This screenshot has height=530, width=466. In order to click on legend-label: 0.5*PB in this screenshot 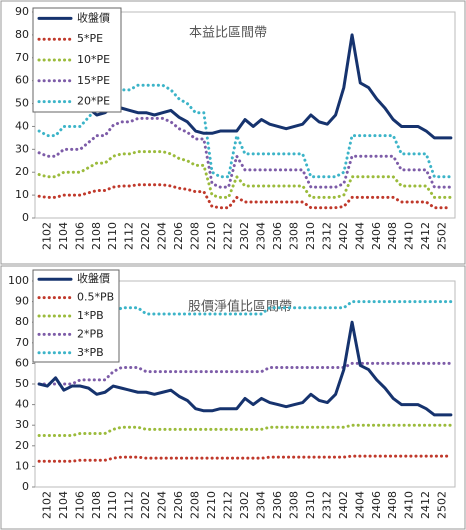, I will do `click(95, 297)`.